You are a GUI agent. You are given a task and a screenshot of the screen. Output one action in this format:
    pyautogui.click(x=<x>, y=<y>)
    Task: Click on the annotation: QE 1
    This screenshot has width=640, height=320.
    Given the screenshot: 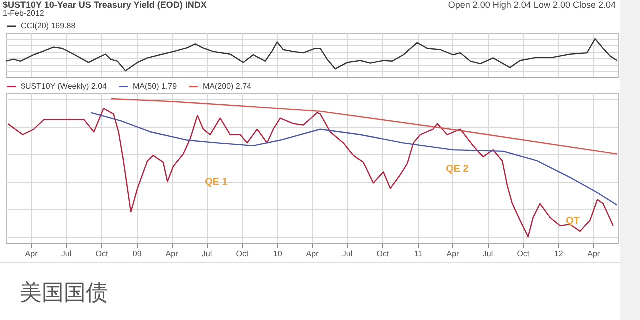 What is the action you would take?
    pyautogui.click(x=216, y=182)
    